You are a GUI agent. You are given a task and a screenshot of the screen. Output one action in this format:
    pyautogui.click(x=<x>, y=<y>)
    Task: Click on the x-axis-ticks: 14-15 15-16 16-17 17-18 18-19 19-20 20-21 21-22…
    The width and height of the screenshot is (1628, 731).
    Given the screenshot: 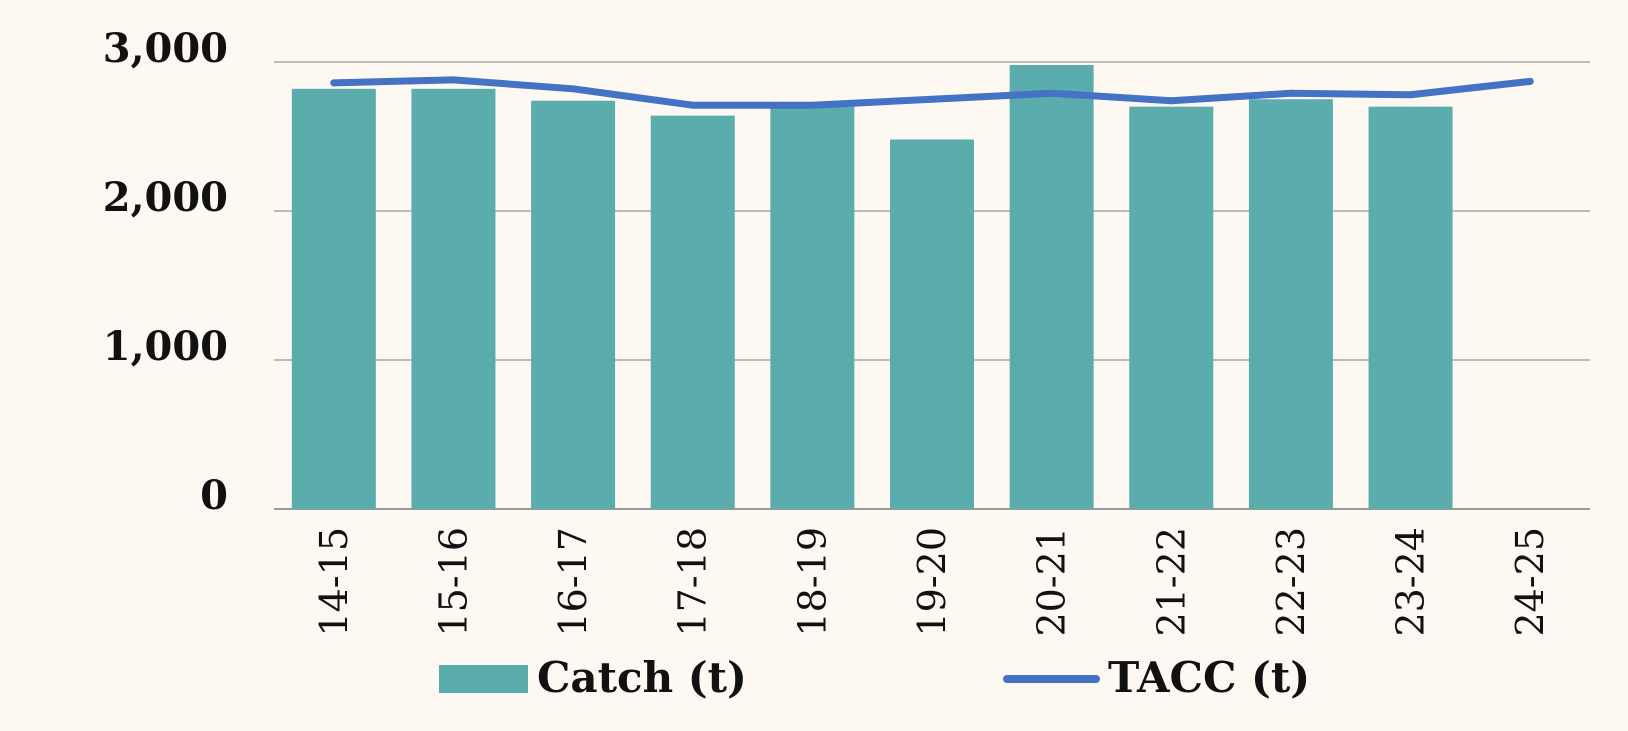 What is the action you would take?
    pyautogui.click(x=932, y=582)
    